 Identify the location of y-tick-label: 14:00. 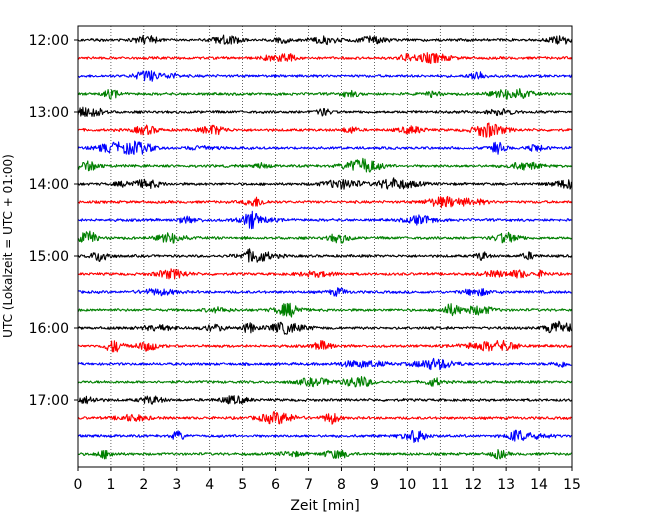
(49, 185).